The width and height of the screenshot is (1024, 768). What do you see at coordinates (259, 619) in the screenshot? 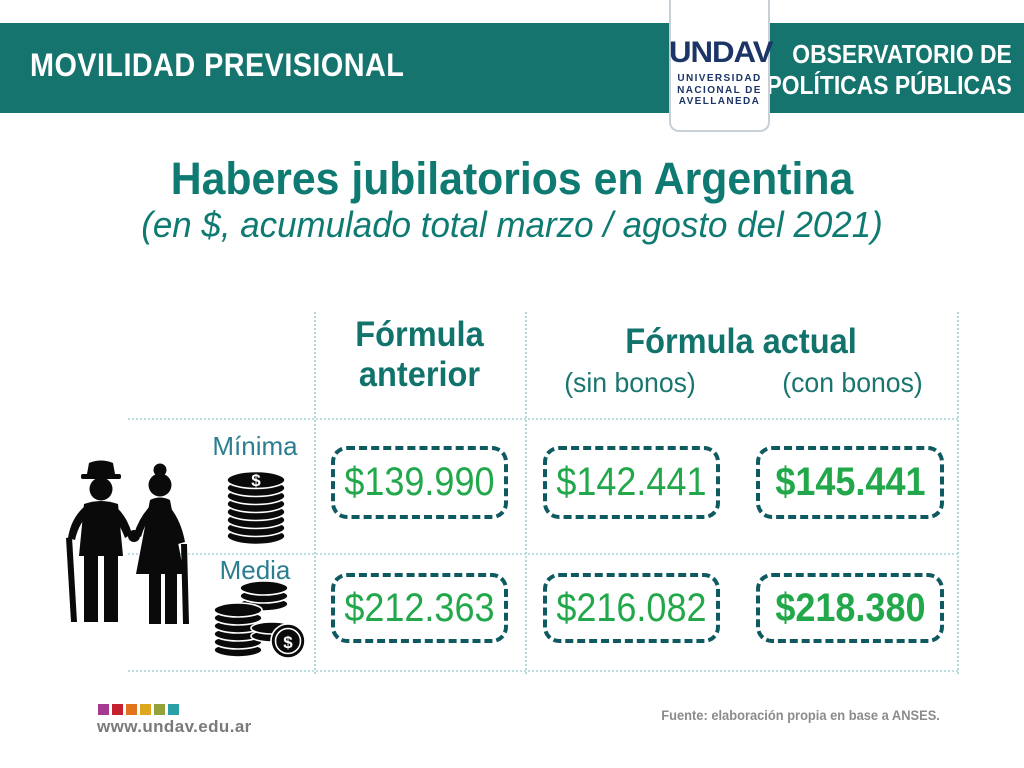
I see `coin-stacks-icon: $` at bounding box center [259, 619].